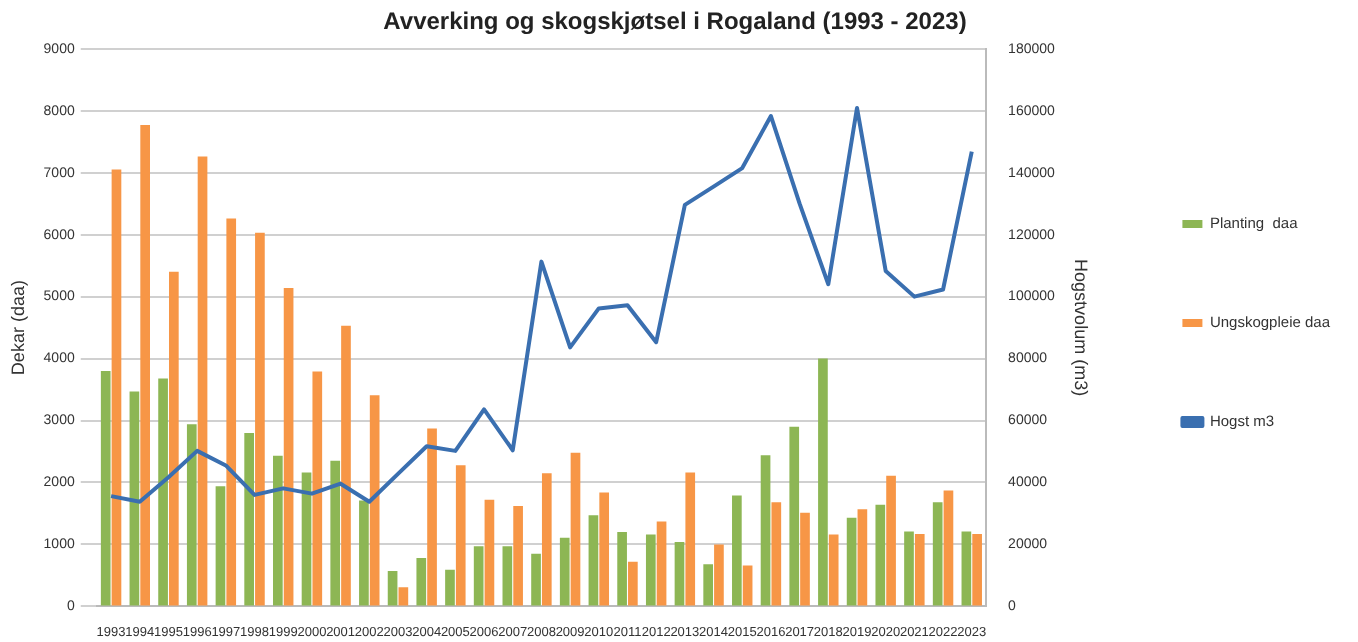 Image resolution: width=1358 pixels, height=642 pixels. What do you see at coordinates (1080, 328) in the screenshot?
I see `y2-axis-title: Hogstvolum (m3)` at bounding box center [1080, 328].